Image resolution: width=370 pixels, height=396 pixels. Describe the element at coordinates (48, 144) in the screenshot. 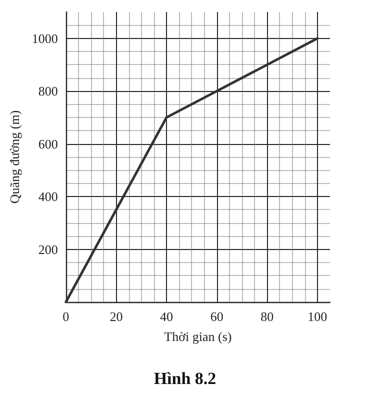

I see `y-tick-label: 600` at that location.